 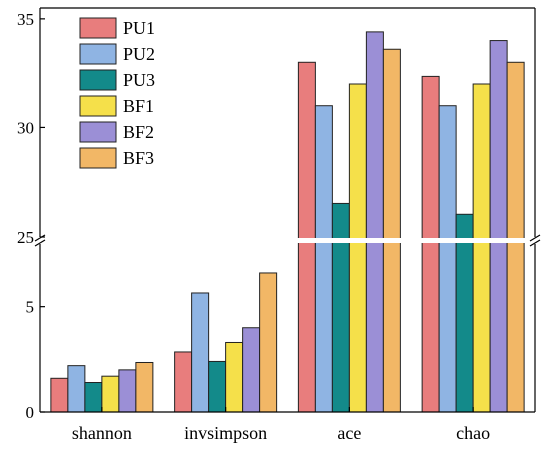 What do you see at coordinates (98, 28) in the screenshot?
I see `legend-swatch-PU1` at bounding box center [98, 28].